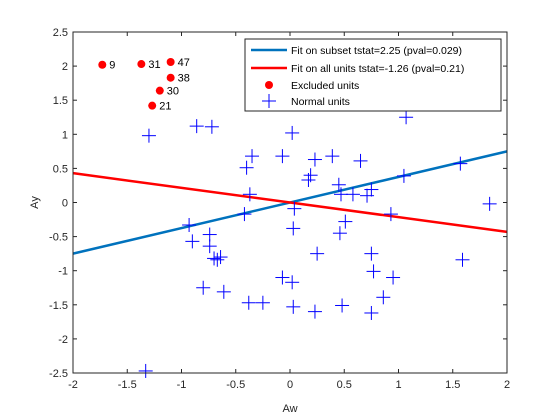 The height and width of the screenshot is (420, 560). Describe the element at coordinates (269, 101) in the screenshot. I see `legend-normal-marker` at that location.